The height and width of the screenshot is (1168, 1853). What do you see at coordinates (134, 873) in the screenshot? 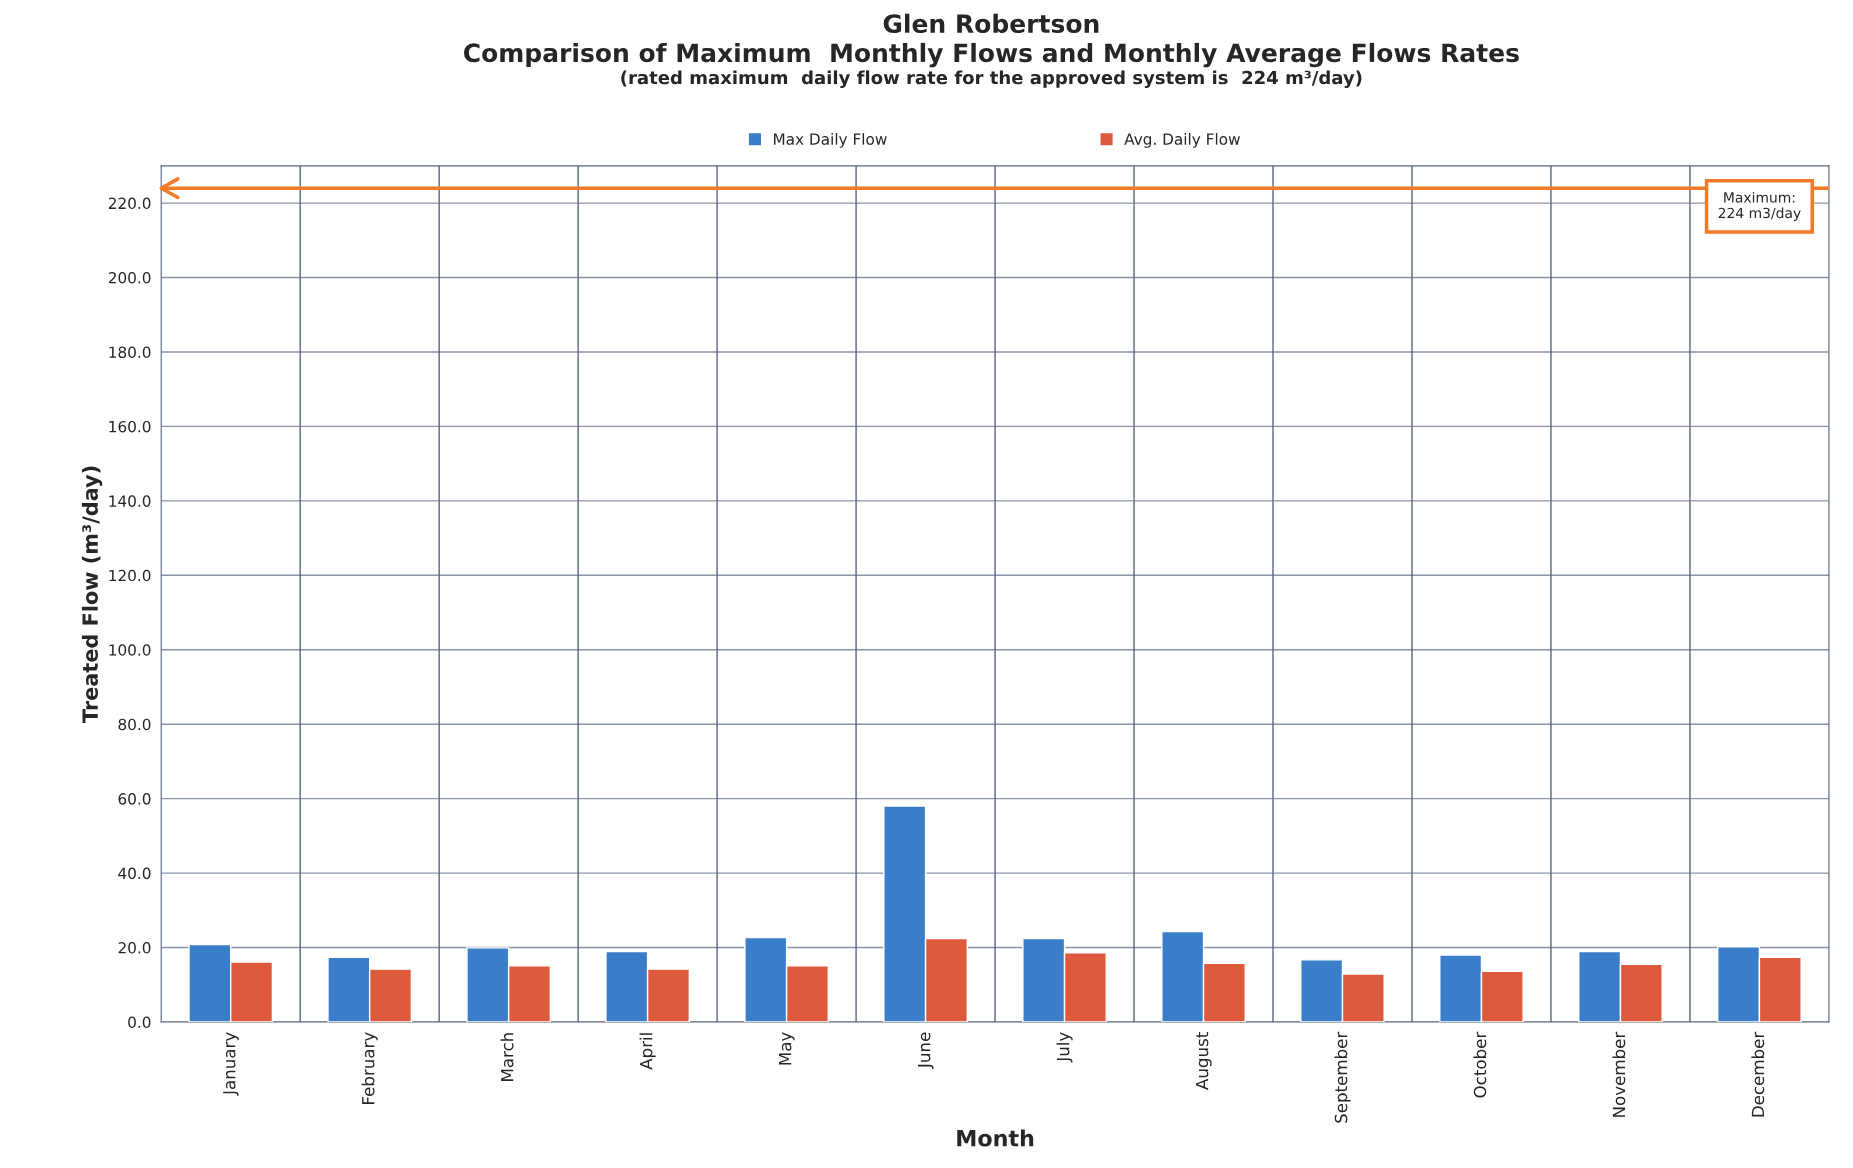
I see `y-tick-label: 40.0` at bounding box center [134, 873].